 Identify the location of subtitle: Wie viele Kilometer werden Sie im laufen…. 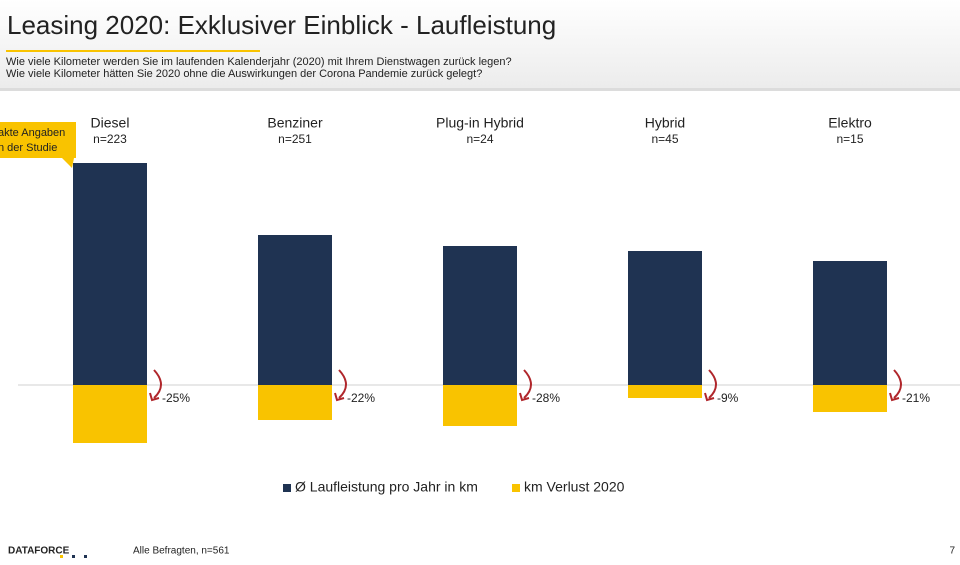
(259, 62).